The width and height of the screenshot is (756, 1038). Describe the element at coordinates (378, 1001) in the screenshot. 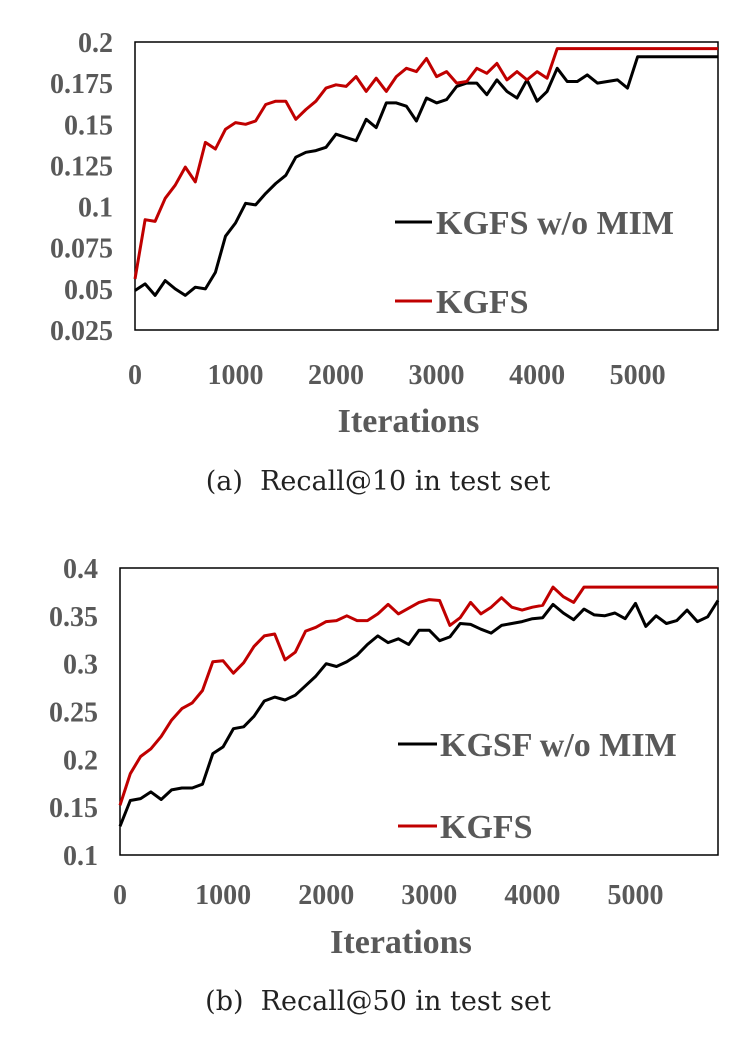

I see `panel-caption: (b) Recall@50 in test set` at that location.